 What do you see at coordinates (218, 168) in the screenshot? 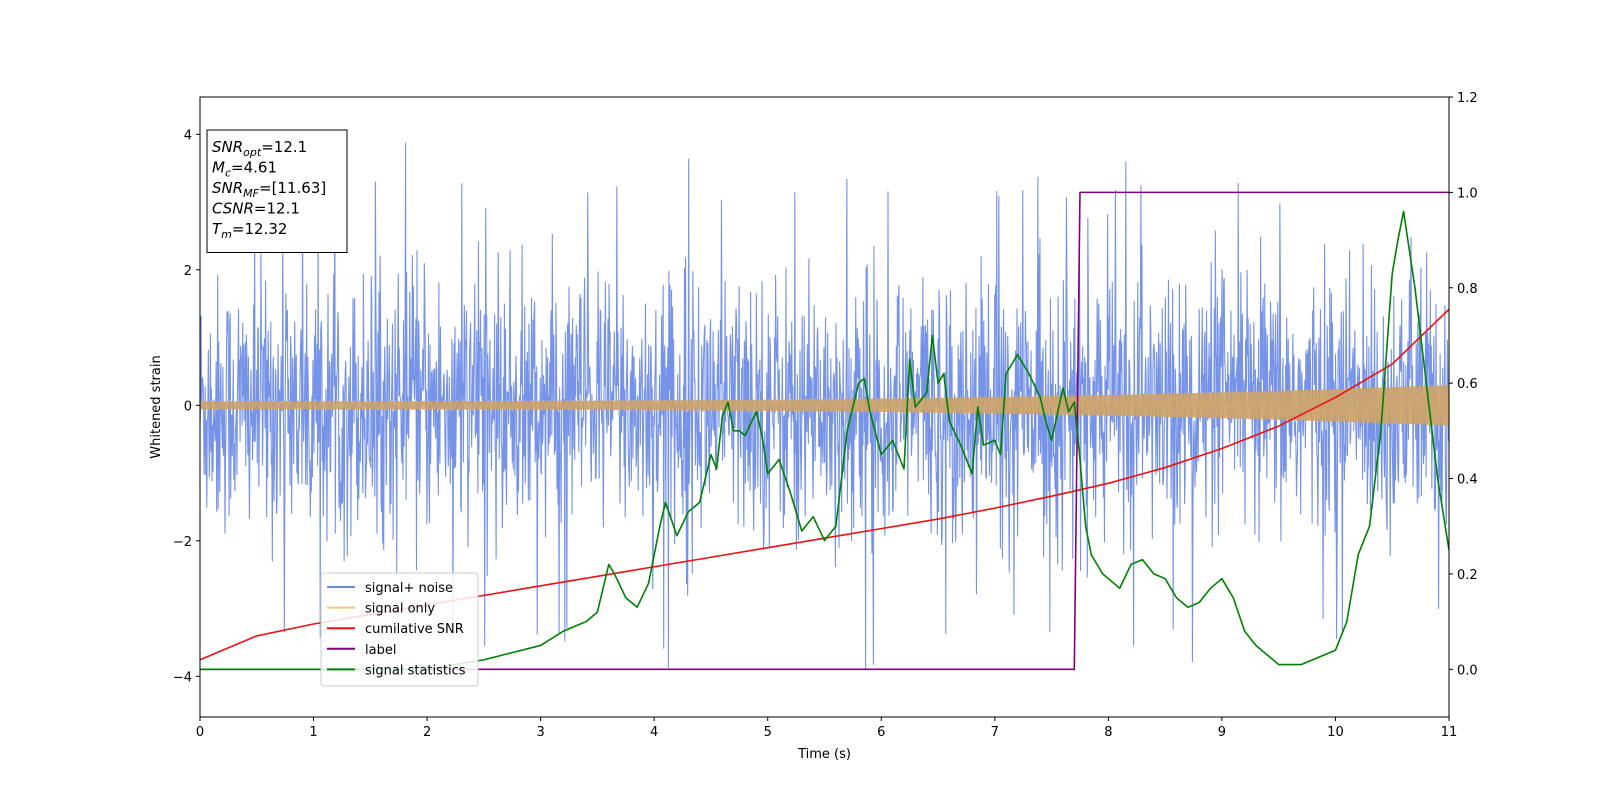
I see `annotation-symbol: M` at bounding box center [218, 168].